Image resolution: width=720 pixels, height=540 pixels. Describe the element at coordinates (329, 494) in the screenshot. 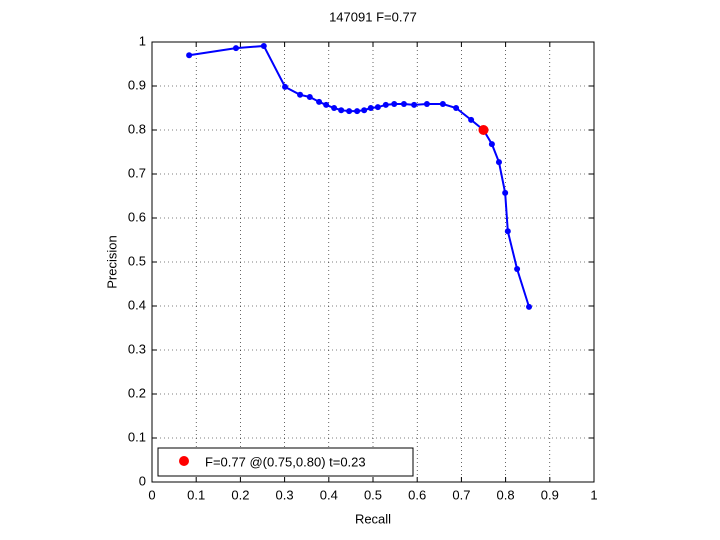

I see `x-tick-label: 0.4` at that location.